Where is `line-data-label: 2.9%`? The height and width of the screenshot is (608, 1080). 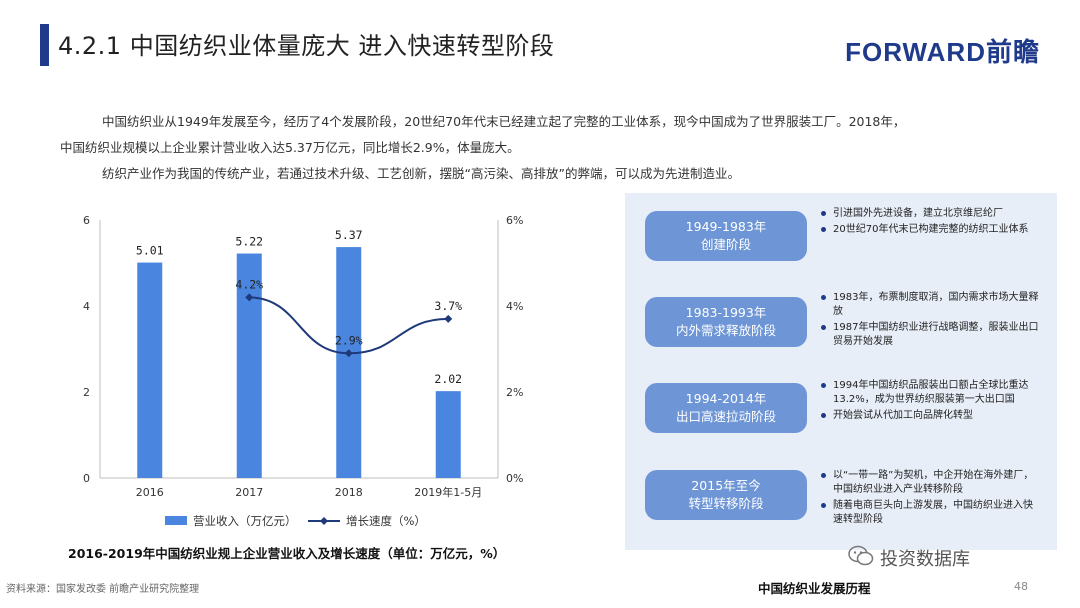 line-data-label: 2.9% is located at coordinates (349, 340).